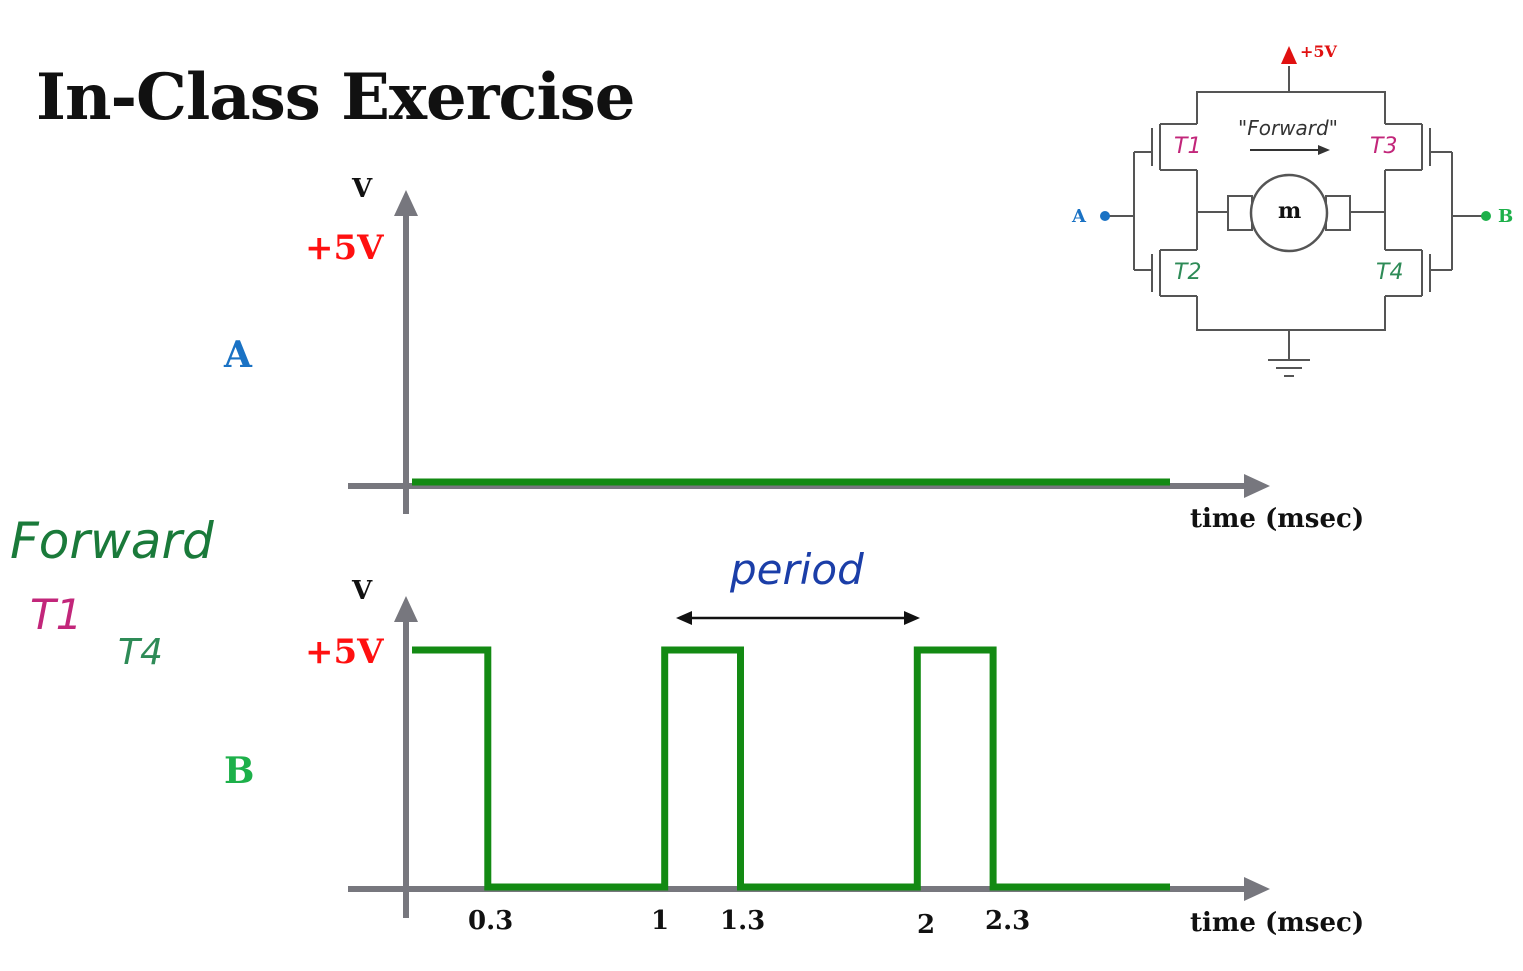  What do you see at coordinates (238, 355) in the screenshot?
I see `signal-a-label: A` at bounding box center [238, 355].